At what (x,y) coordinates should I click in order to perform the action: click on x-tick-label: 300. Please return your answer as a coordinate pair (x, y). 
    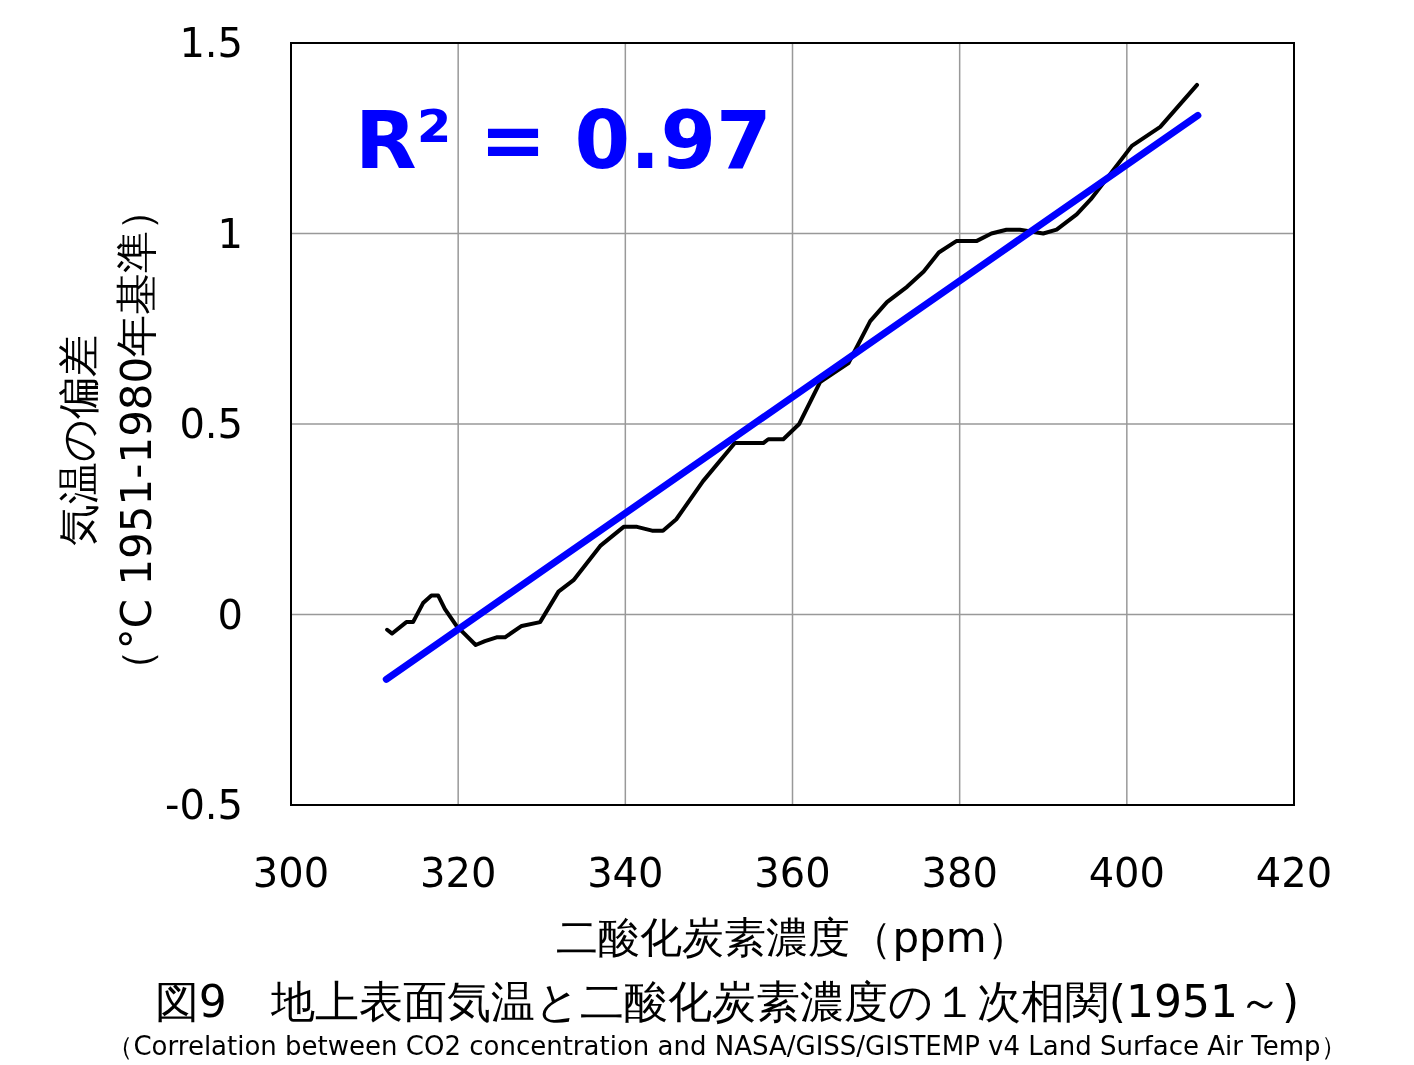
    Looking at the image, I should click on (291, 873).